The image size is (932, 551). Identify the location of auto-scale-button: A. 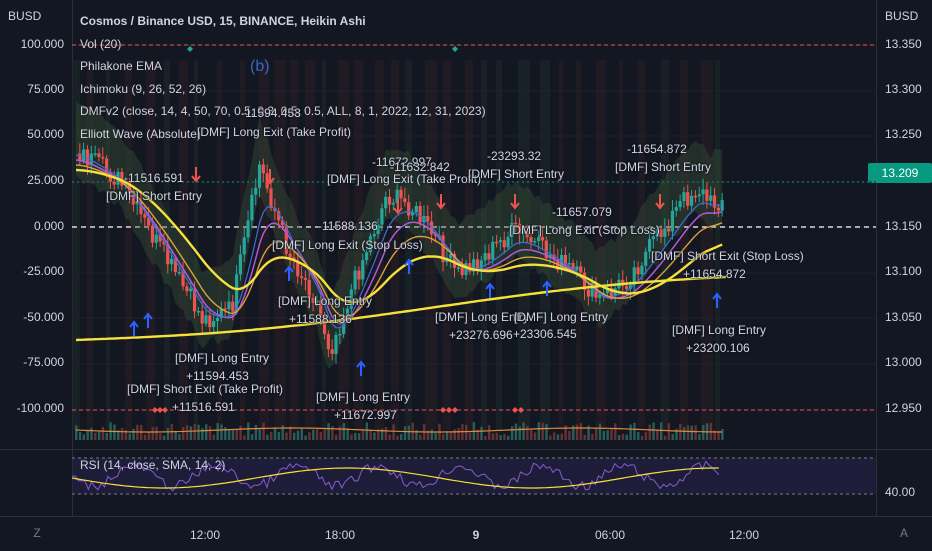
(903, 533).